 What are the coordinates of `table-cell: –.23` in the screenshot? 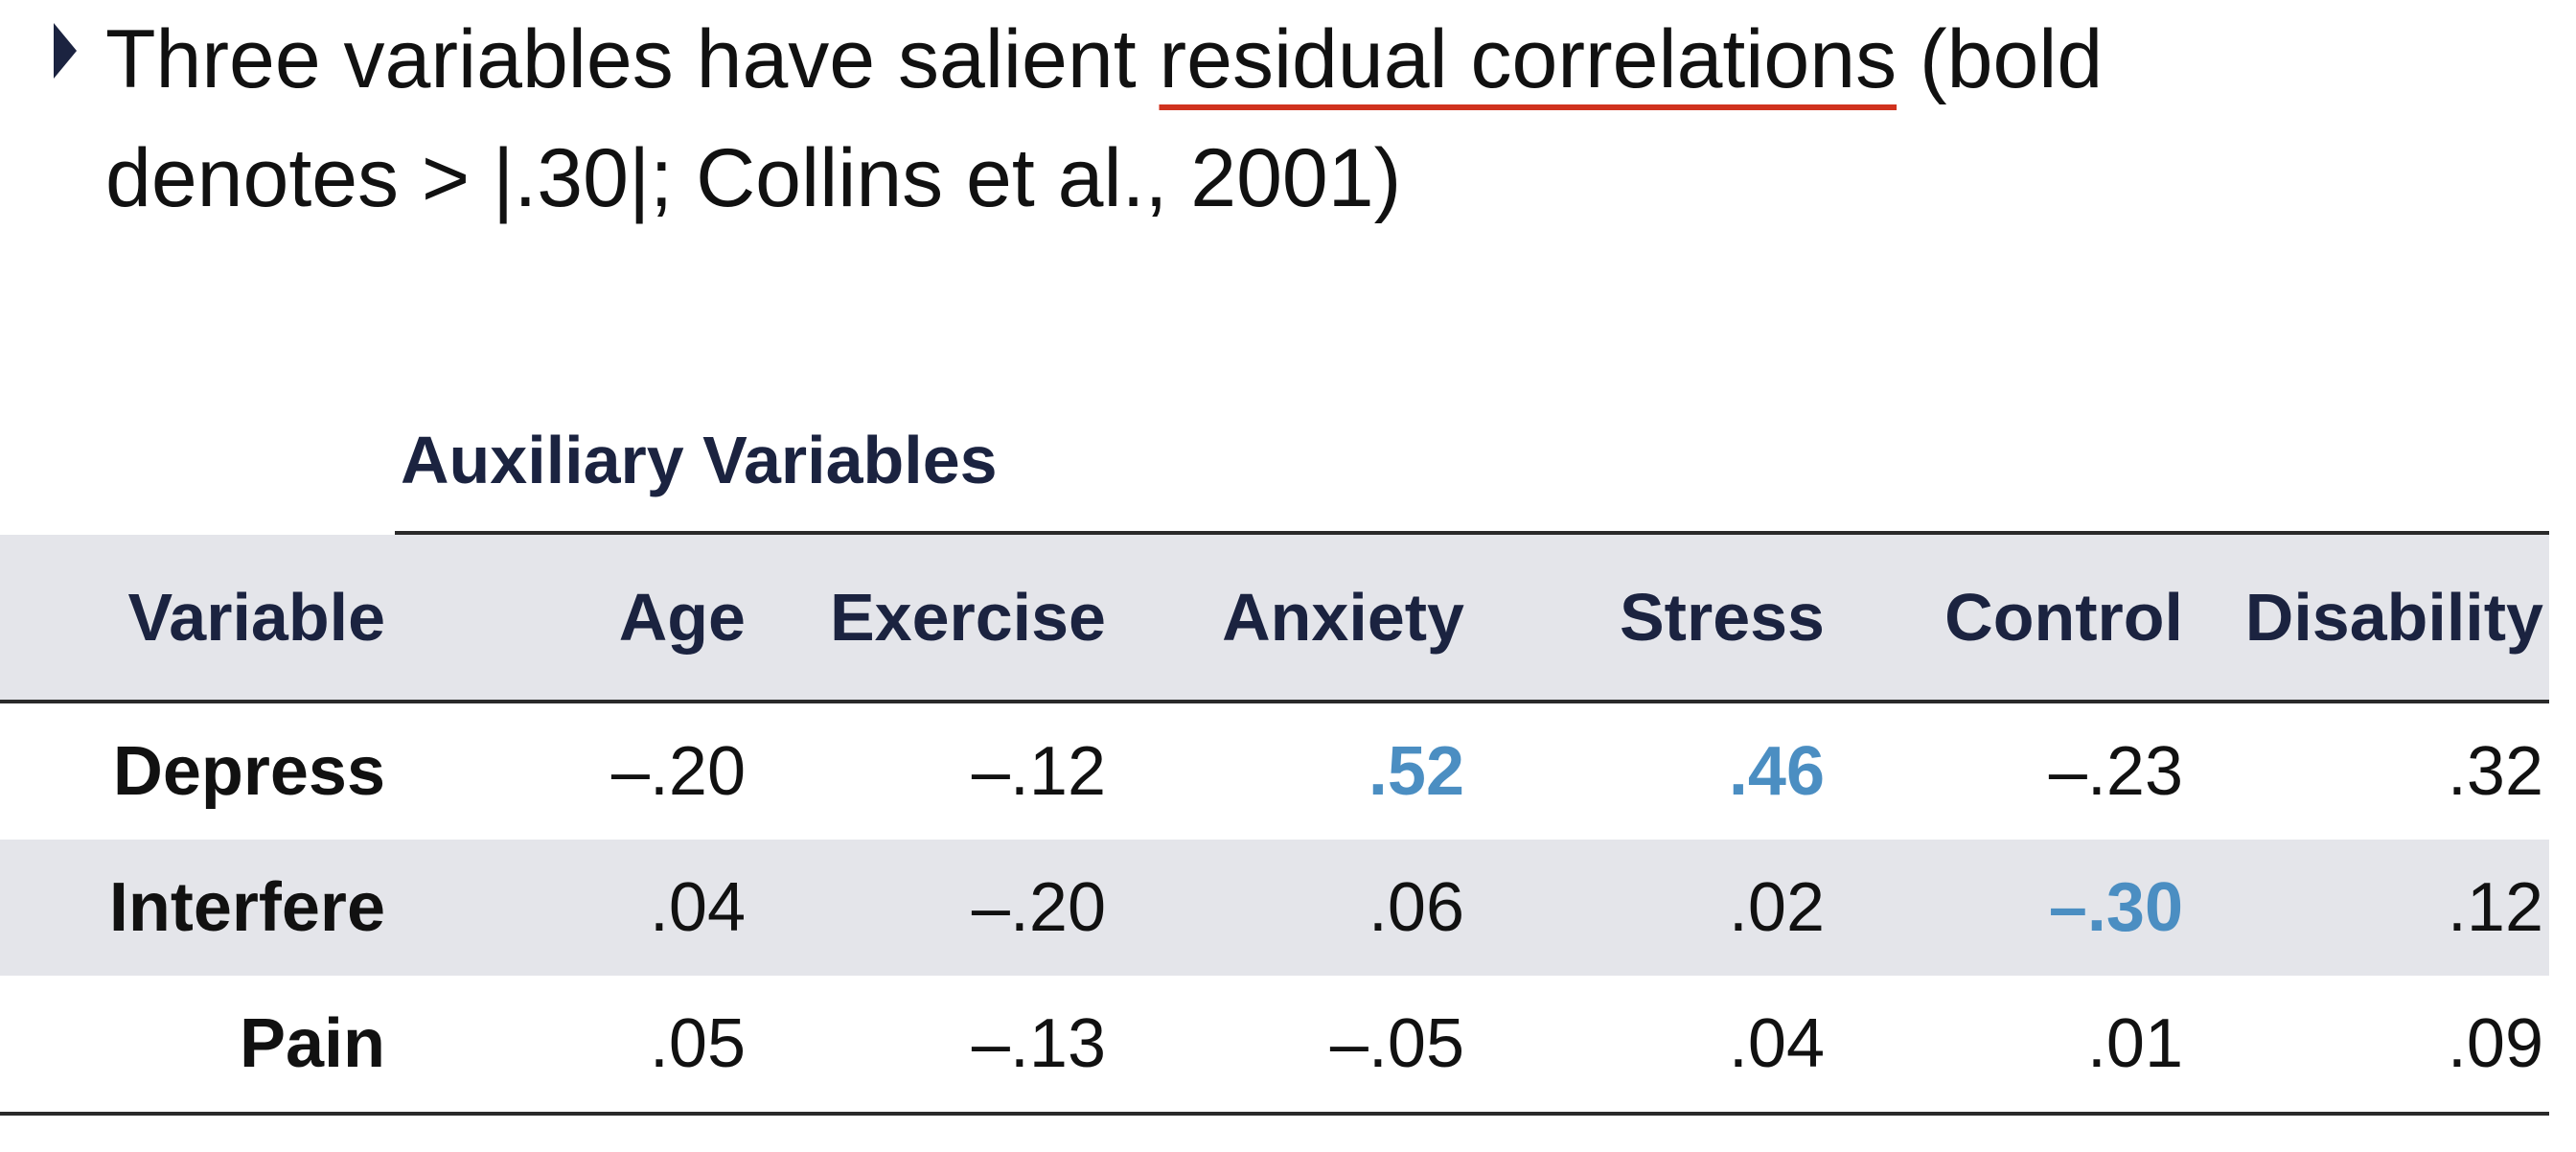 It's located at (2115, 771).